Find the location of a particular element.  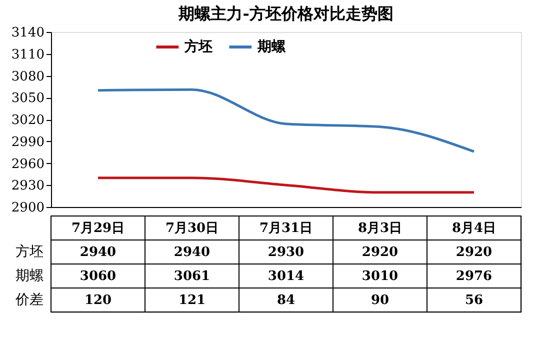

y-tick-label: 2930 is located at coordinates (27, 186).